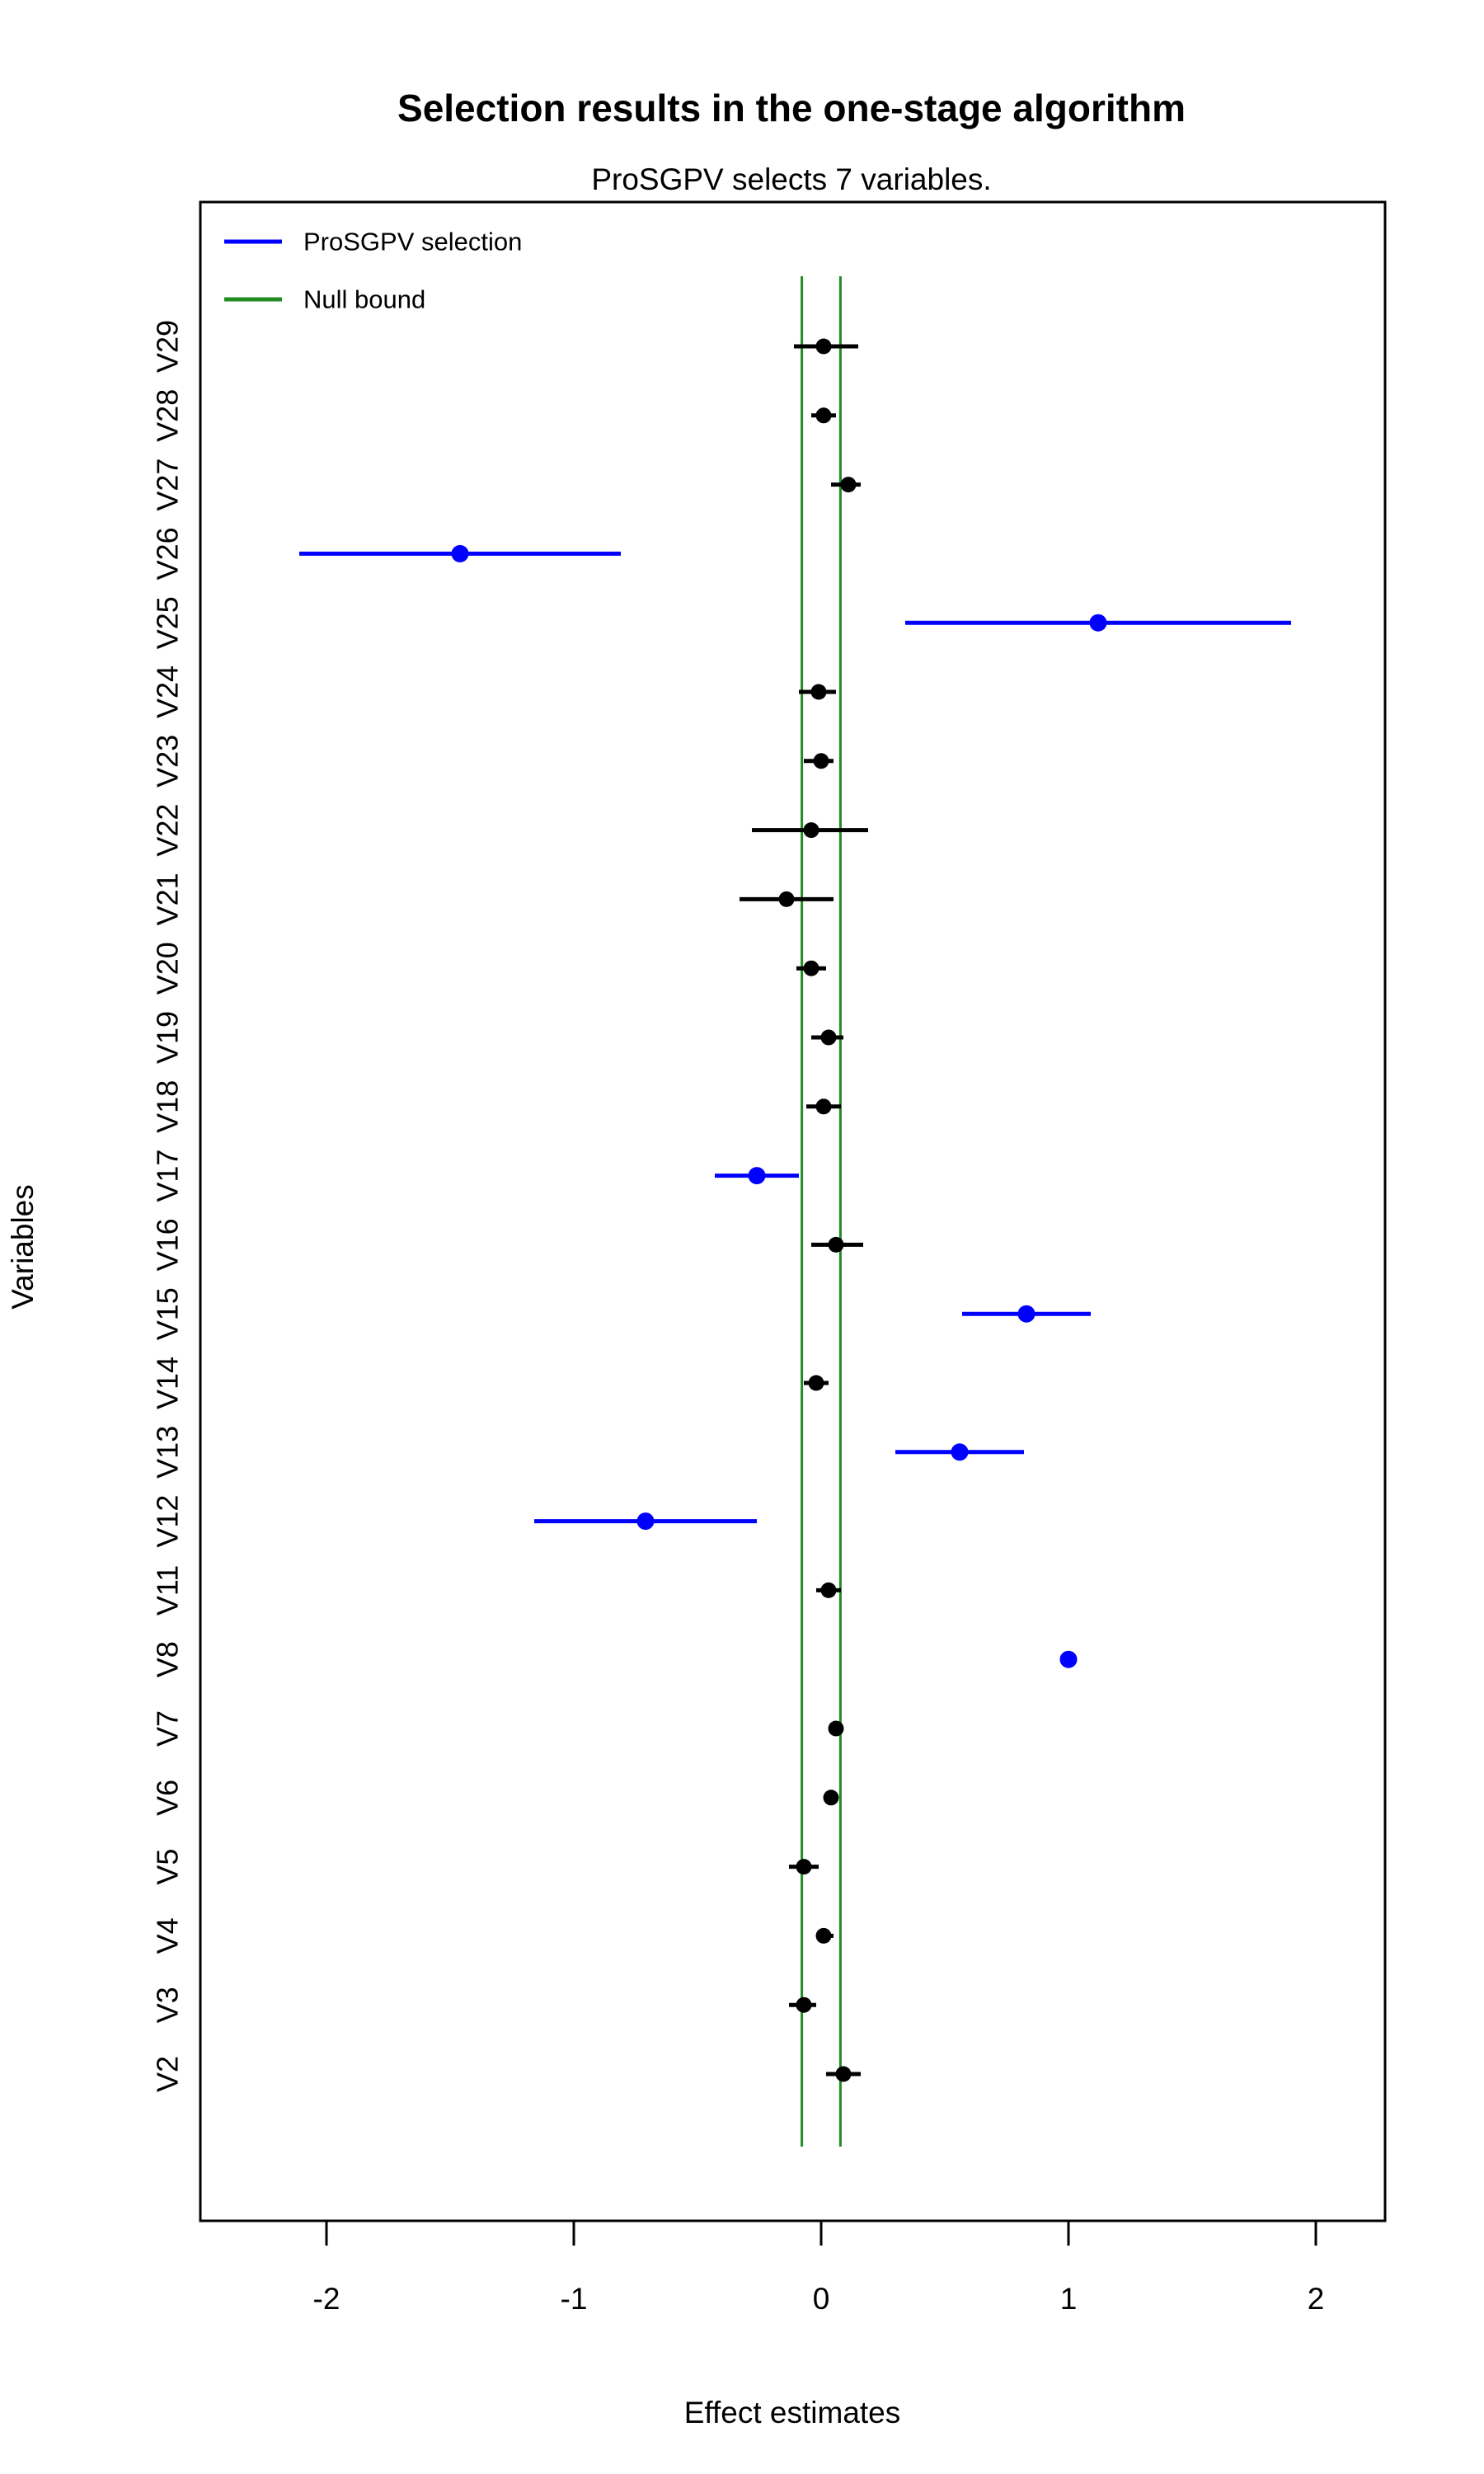 Image resolution: width=1484 pixels, height=2474 pixels. What do you see at coordinates (843, 2074) in the screenshot?
I see `estimate-point-V2` at bounding box center [843, 2074].